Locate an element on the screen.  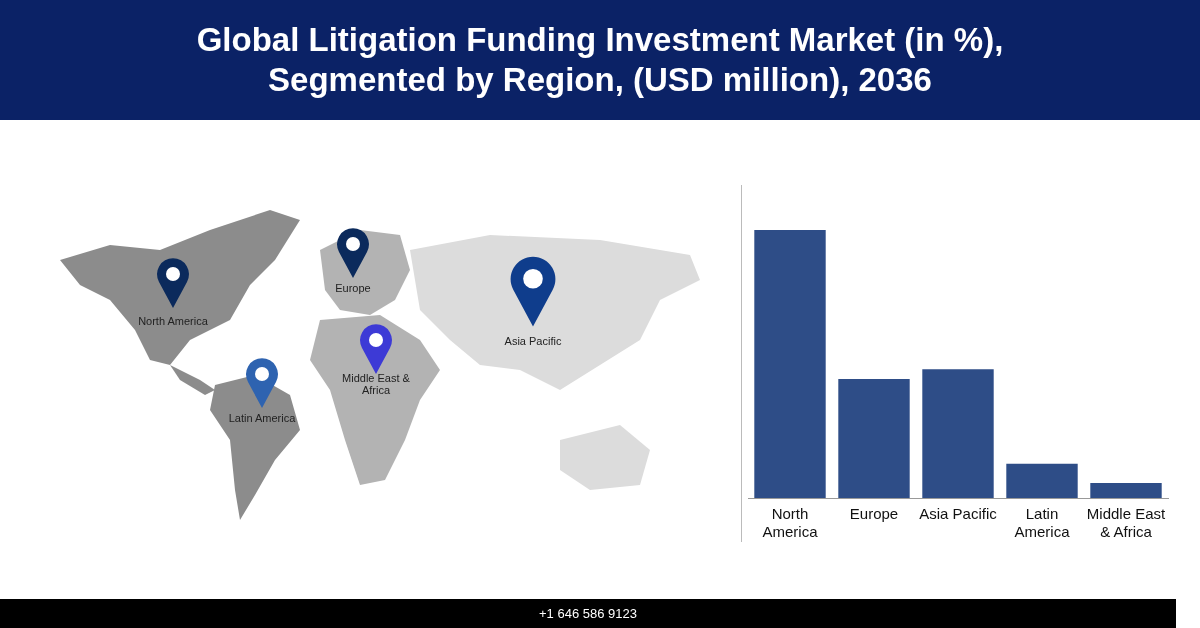
x-tick-label: Europe is located at coordinates (874, 514).